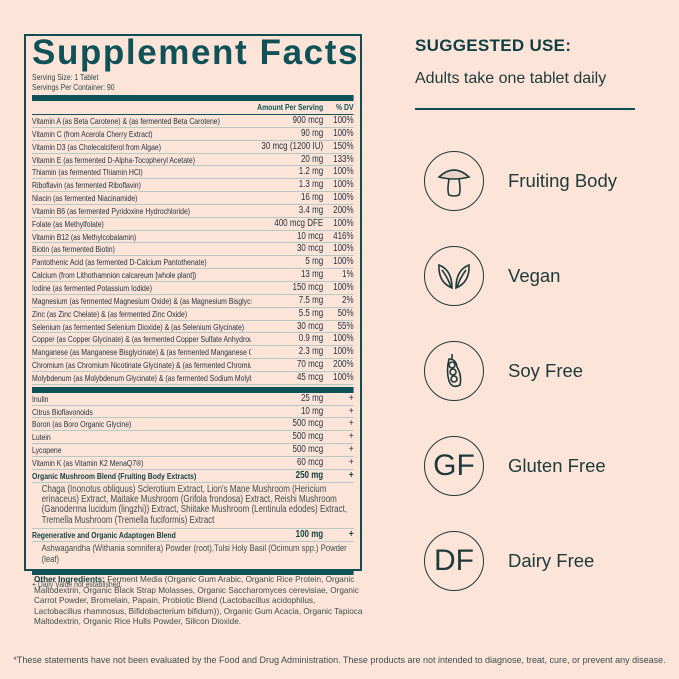 The image size is (679, 679). What do you see at coordinates (562, 180) in the screenshot?
I see `badge-label: Fruiting Body` at bounding box center [562, 180].